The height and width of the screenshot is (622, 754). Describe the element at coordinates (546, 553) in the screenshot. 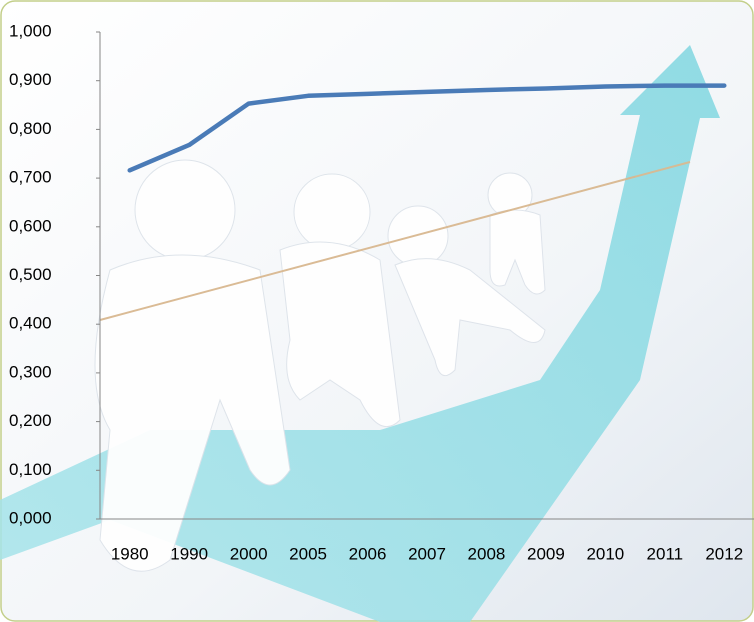

I see `x-tick-label: 2009` at that location.